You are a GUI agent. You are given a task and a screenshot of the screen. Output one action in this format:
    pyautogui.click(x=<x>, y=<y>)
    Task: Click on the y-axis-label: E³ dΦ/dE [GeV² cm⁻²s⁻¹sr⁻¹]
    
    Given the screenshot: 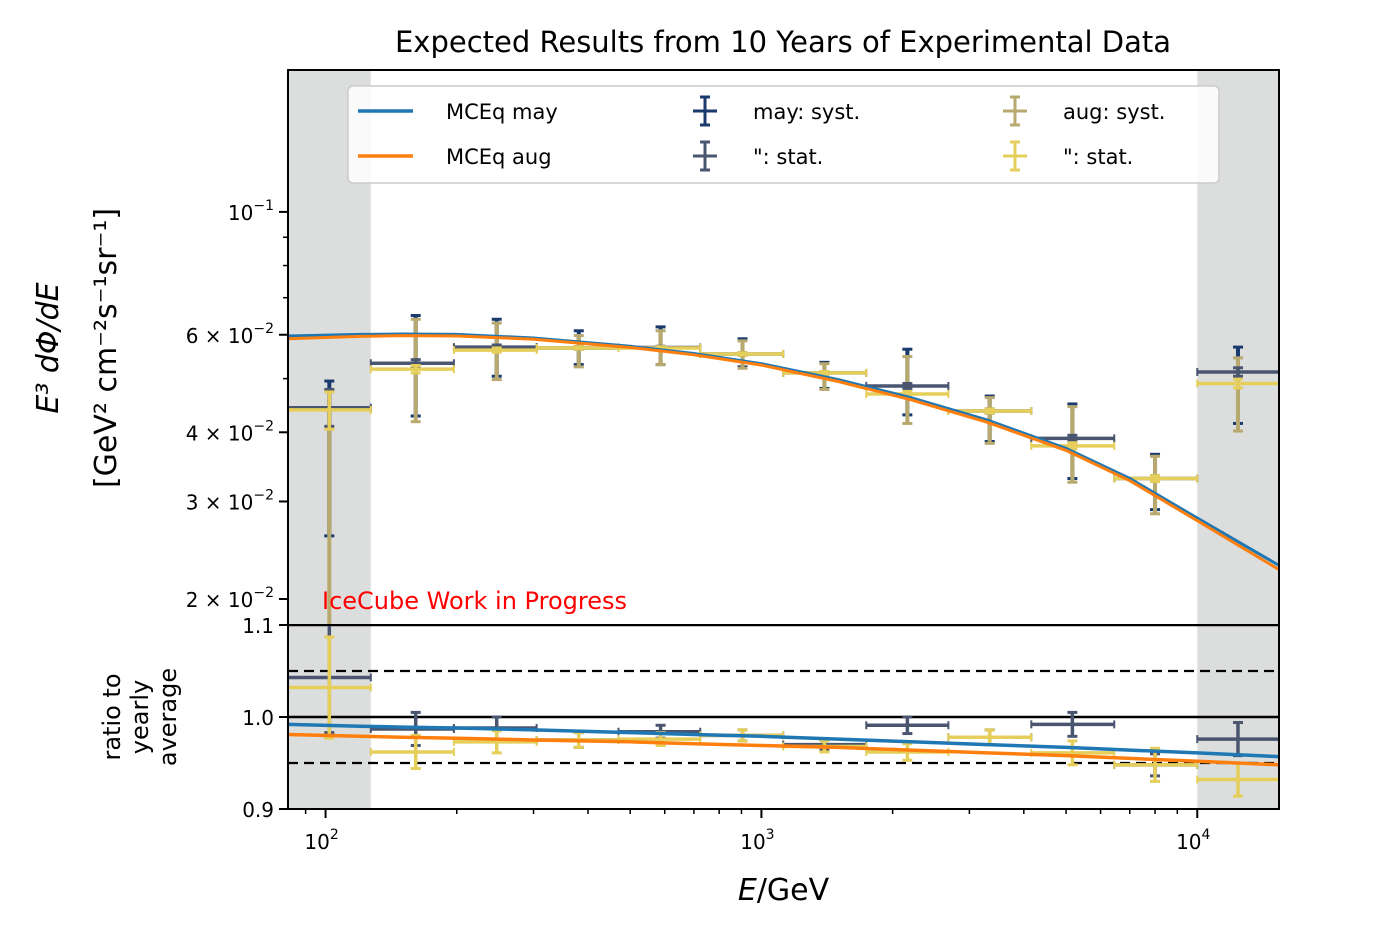 What is the action you would take?
    pyautogui.click(x=77, y=348)
    